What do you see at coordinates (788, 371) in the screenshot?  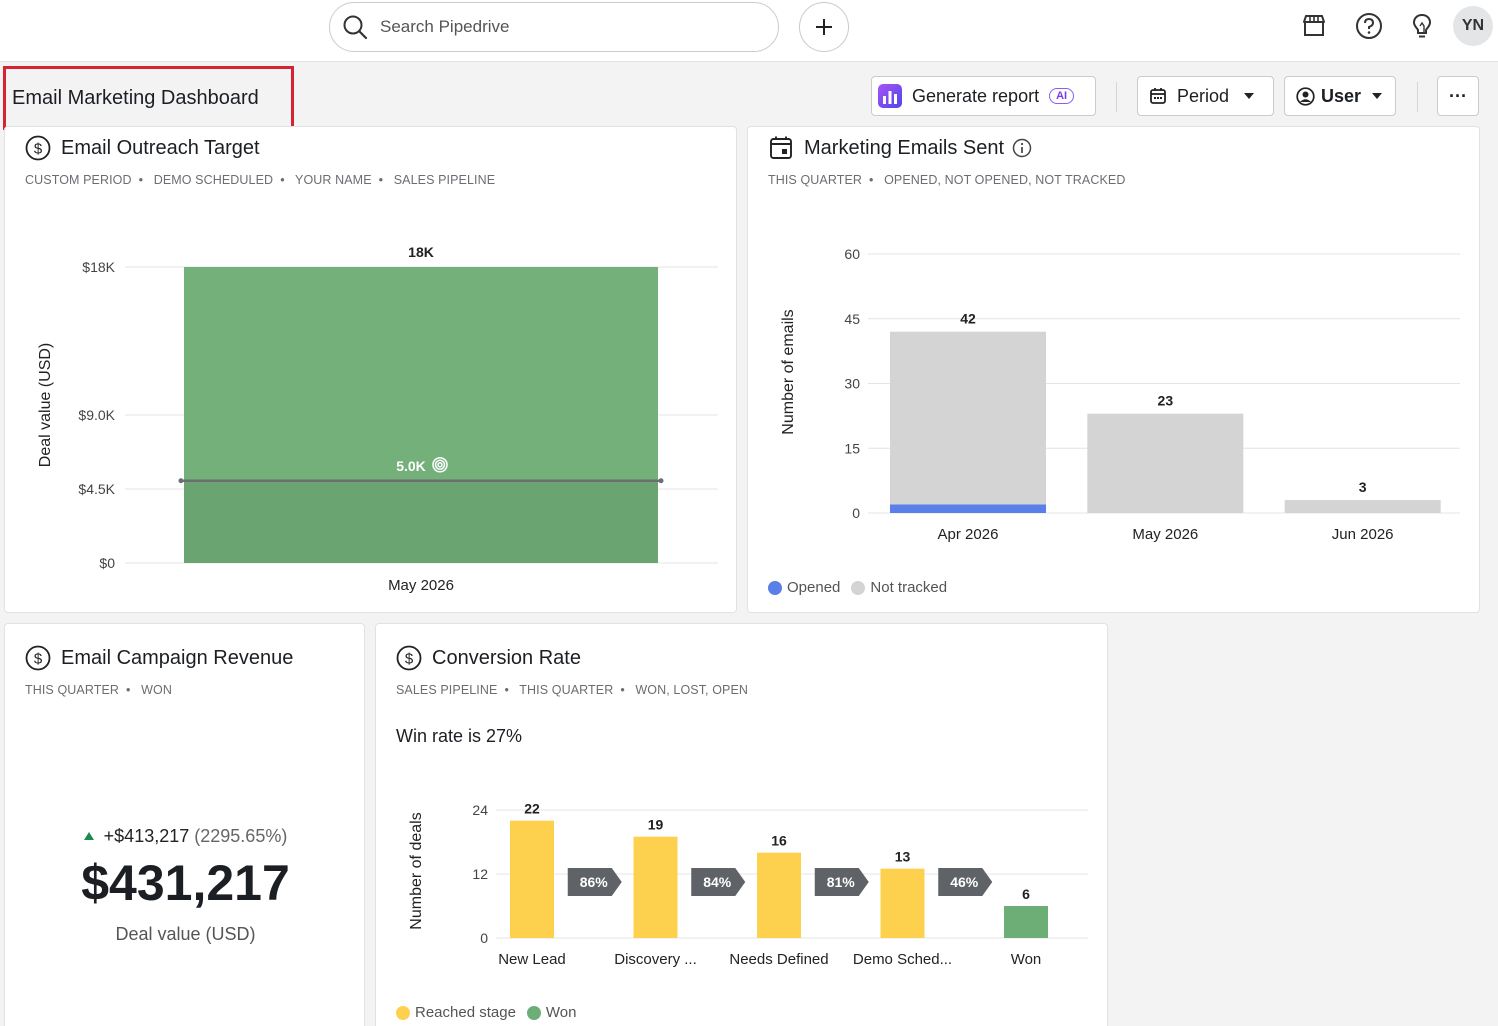 I see `y-axis-label: Number of emails` at bounding box center [788, 371].